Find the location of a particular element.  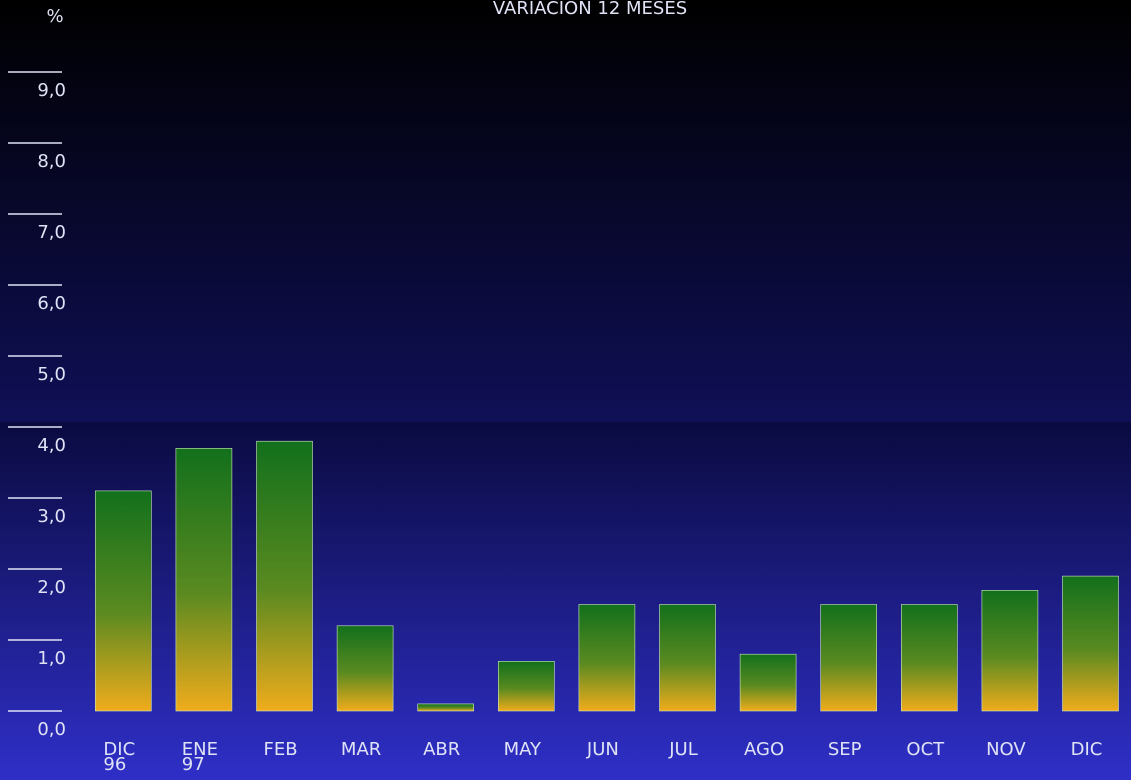

y-tick-label: 4,0 is located at coordinates (51, 445).